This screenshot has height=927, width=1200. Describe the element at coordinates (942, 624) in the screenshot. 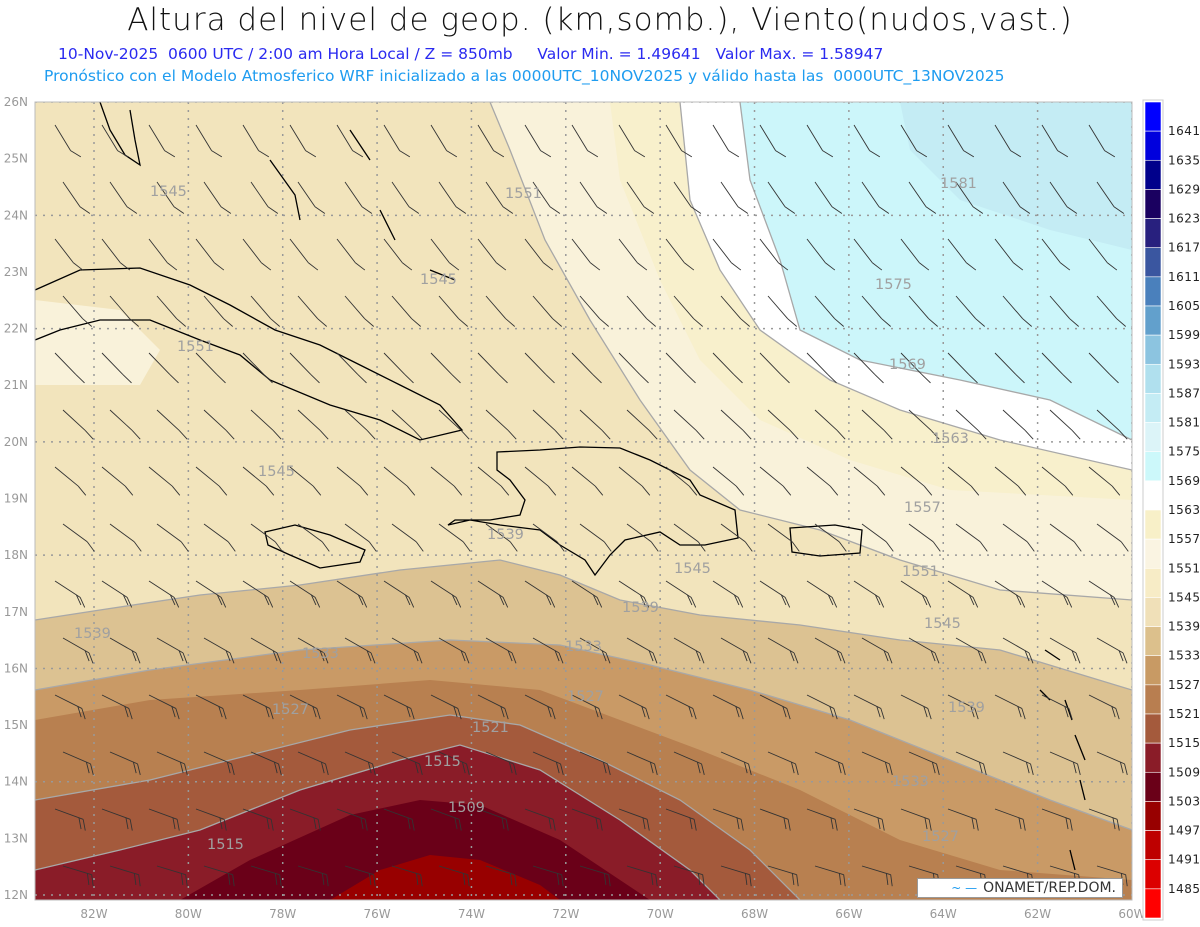

I see `contour-label: 1545` at that location.